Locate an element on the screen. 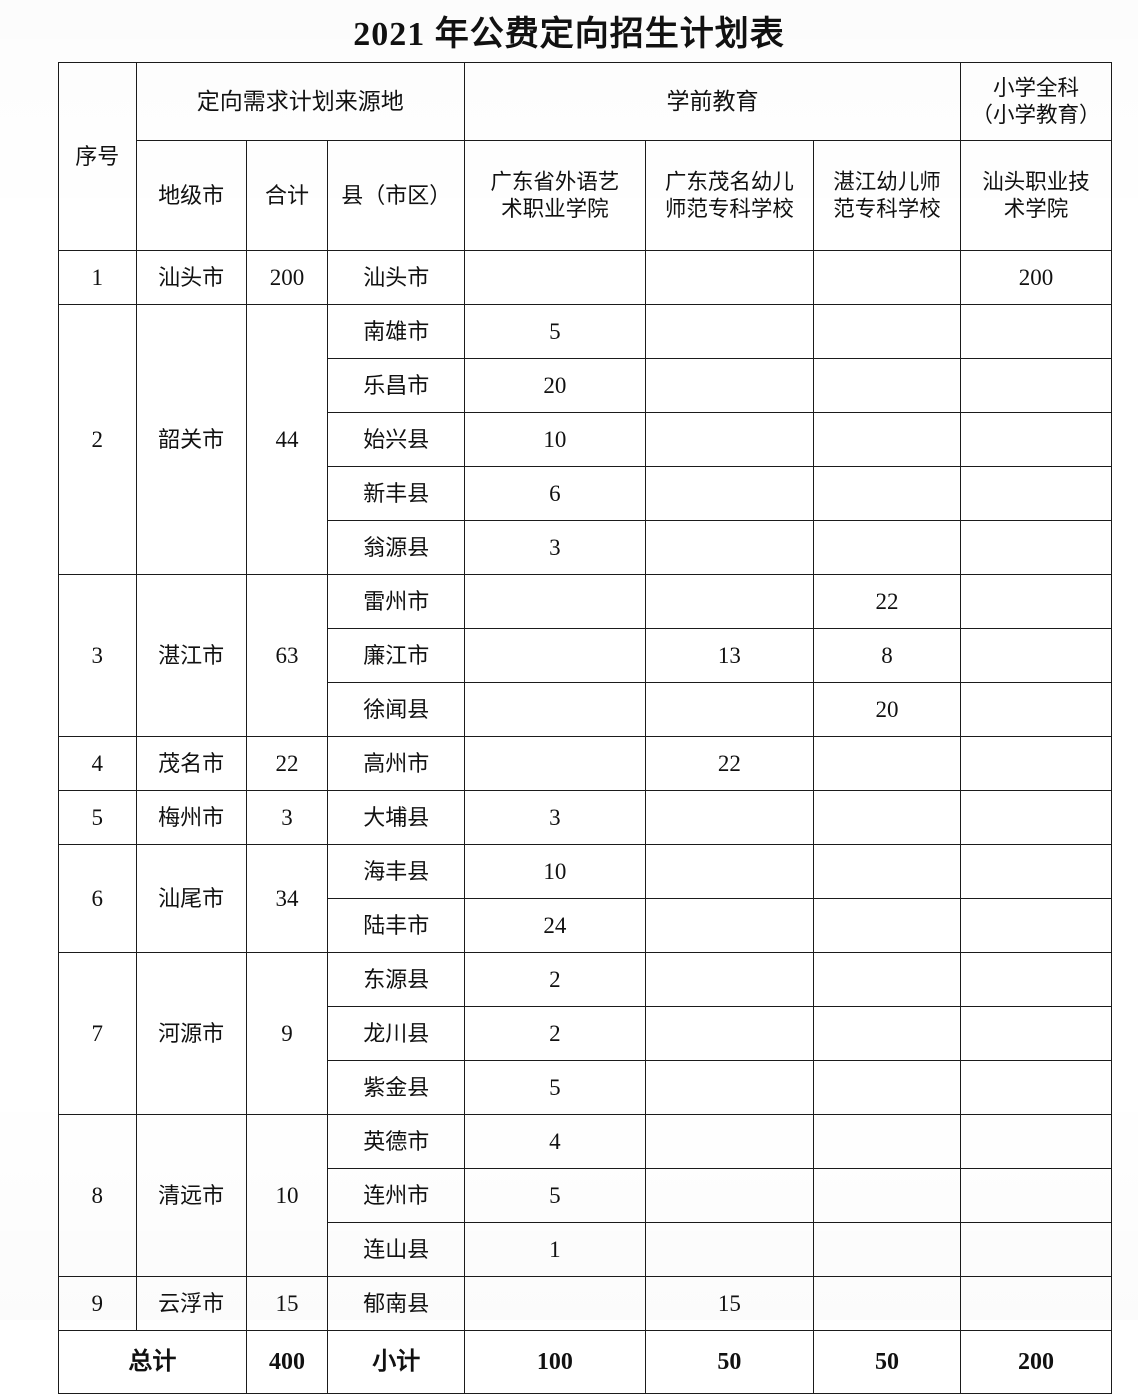 The height and width of the screenshot is (1394, 1138). table-row: 廉江市 13 8 is located at coordinates (586, 655).